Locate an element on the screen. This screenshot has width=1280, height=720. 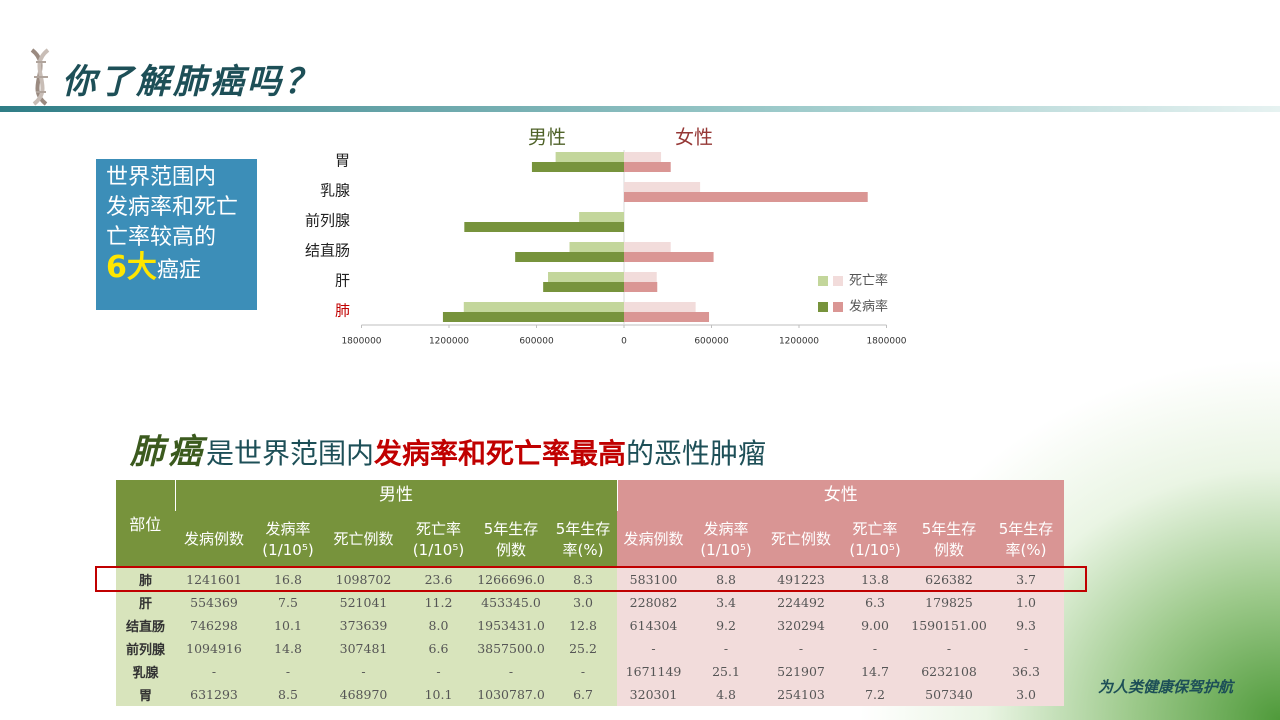
headline-part: 的恶性肿瘤 is located at coordinates (696, 453).